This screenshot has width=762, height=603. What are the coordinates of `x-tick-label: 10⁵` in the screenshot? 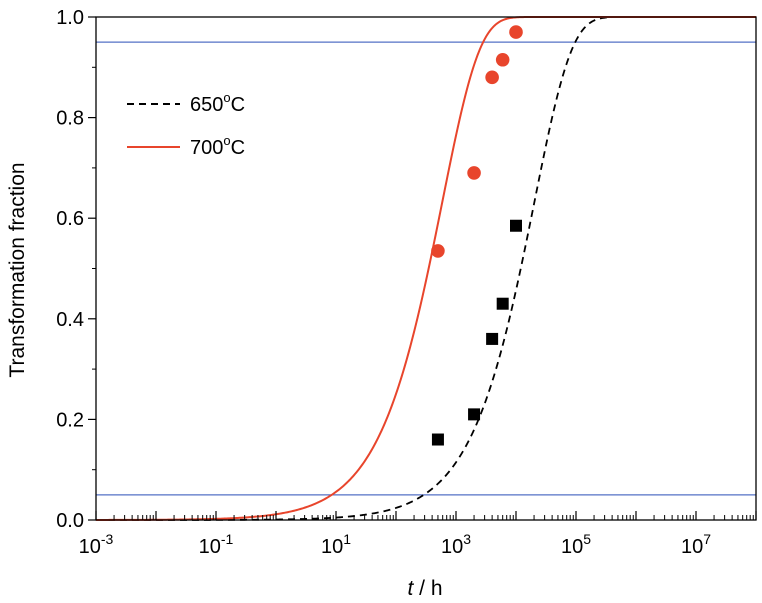 It's located at (576, 544).